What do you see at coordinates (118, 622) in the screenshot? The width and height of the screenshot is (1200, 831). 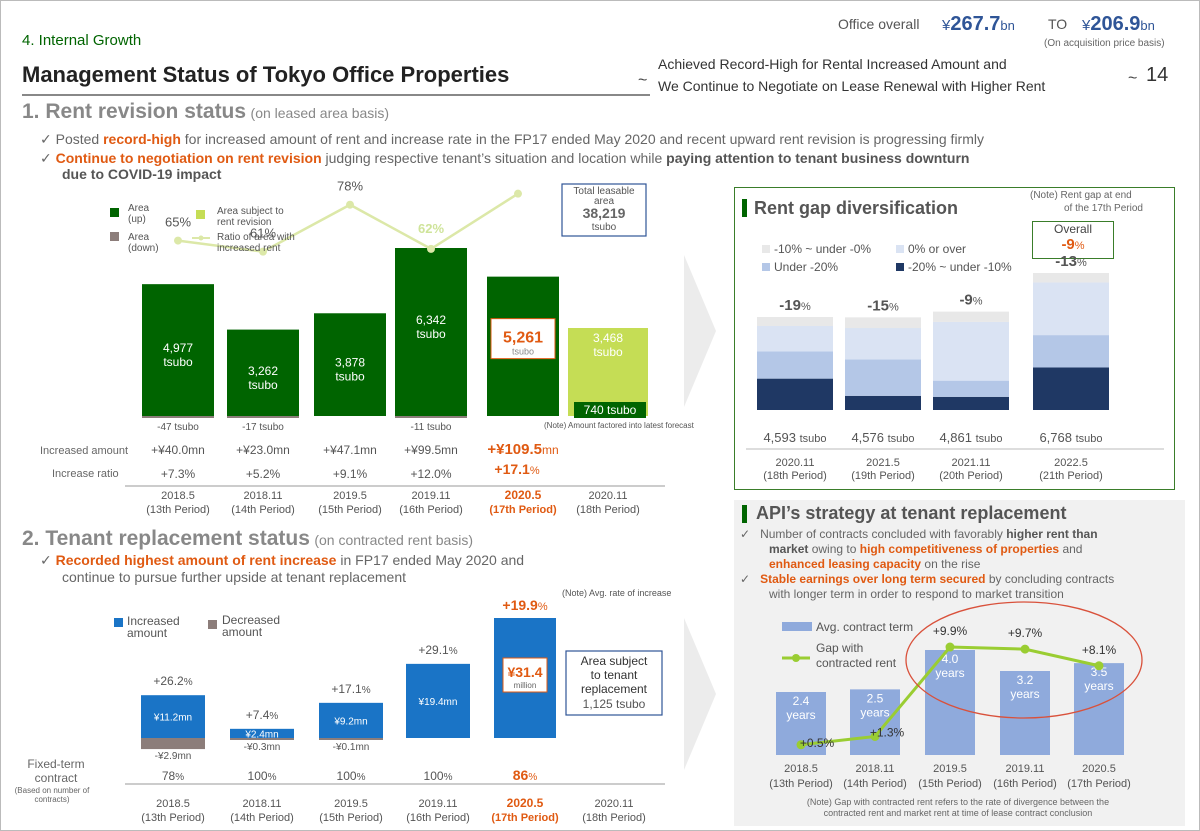 I see `legend-swatch-increased` at bounding box center [118, 622].